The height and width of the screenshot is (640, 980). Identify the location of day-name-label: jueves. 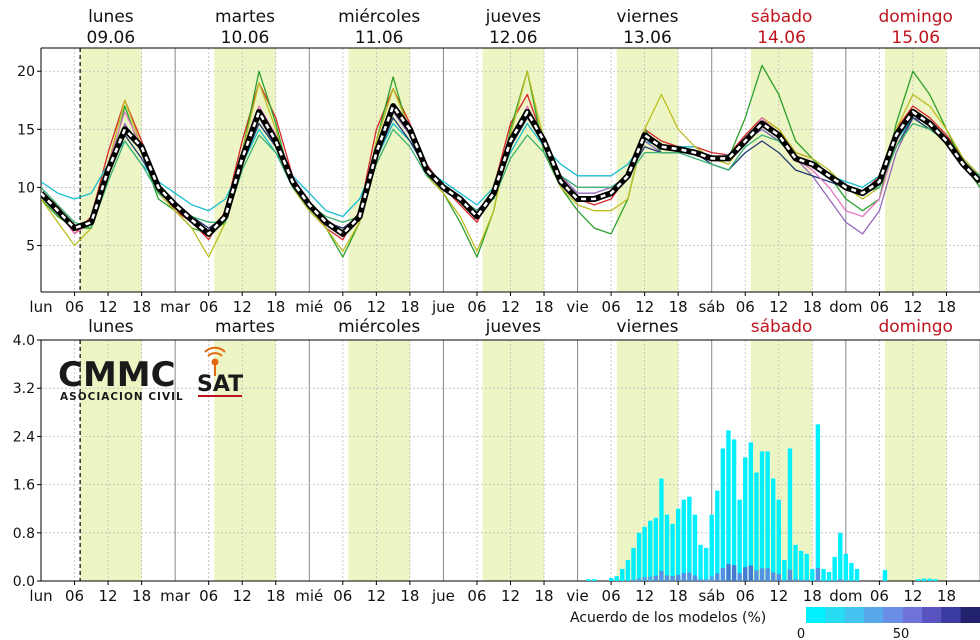
(513, 327).